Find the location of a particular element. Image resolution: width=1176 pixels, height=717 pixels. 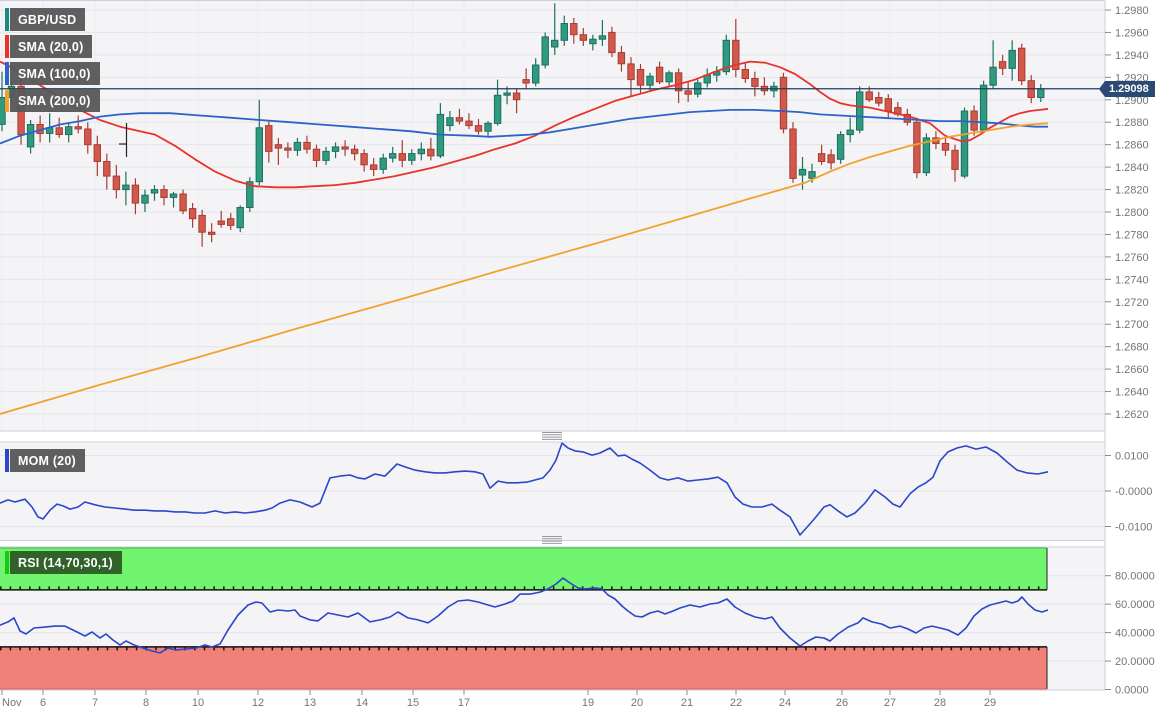

date-axis-label: 22 is located at coordinates (736, 703).